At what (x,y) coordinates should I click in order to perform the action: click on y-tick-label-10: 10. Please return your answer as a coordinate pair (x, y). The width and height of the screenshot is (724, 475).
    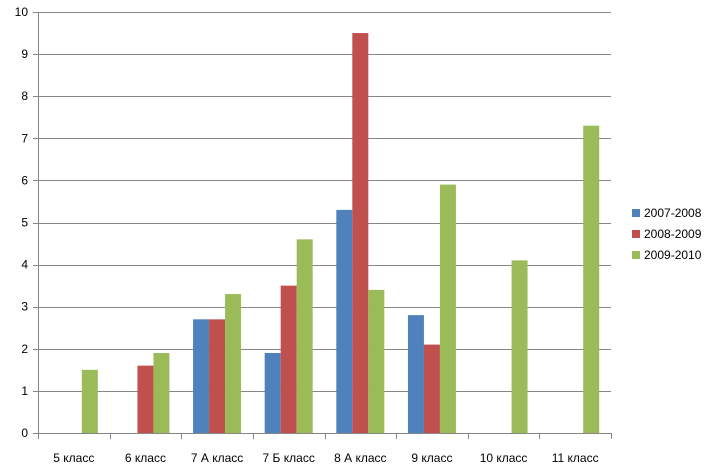
    Looking at the image, I should click on (22, 12).